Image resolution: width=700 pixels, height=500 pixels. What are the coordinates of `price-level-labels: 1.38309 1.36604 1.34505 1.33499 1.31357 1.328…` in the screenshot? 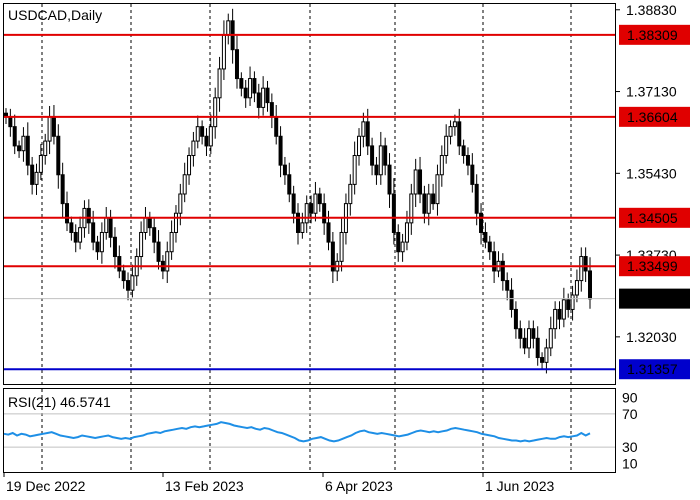 It's located at (654, 202).